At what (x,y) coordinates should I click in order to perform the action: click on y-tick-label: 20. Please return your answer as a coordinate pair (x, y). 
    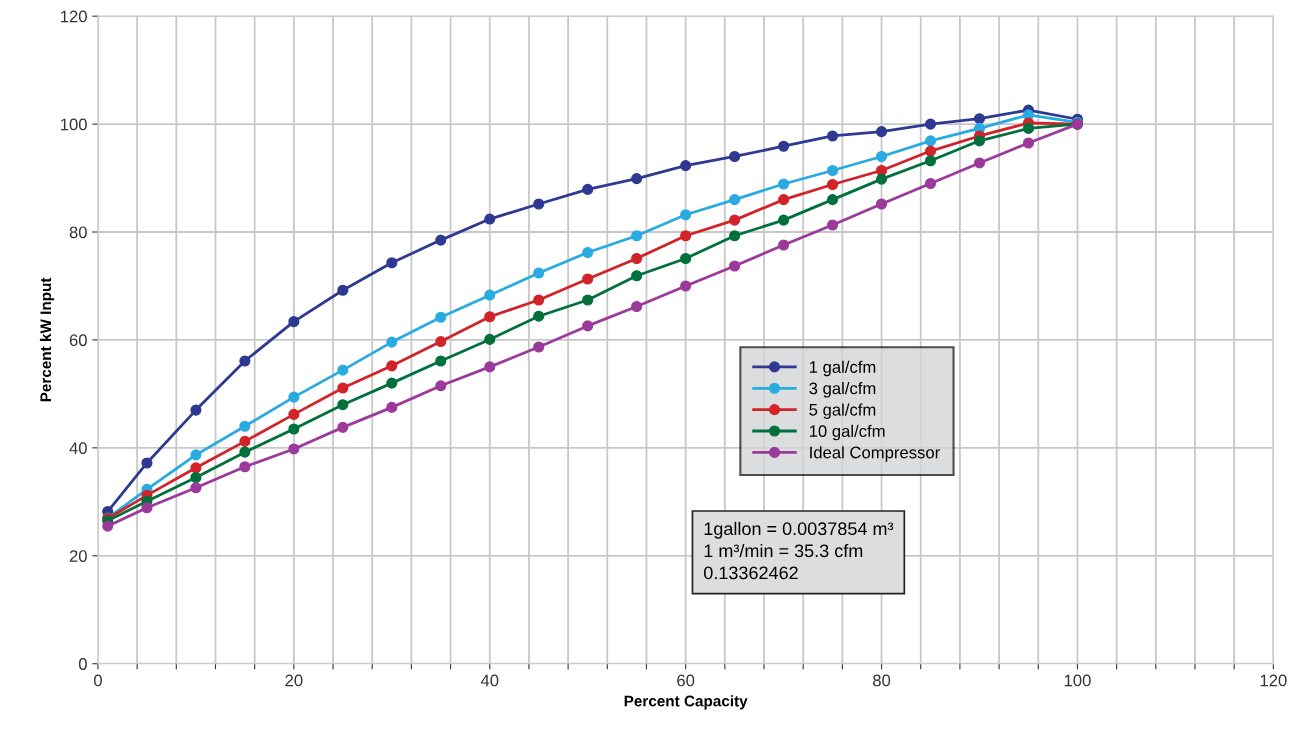
    Looking at the image, I should click on (78, 556).